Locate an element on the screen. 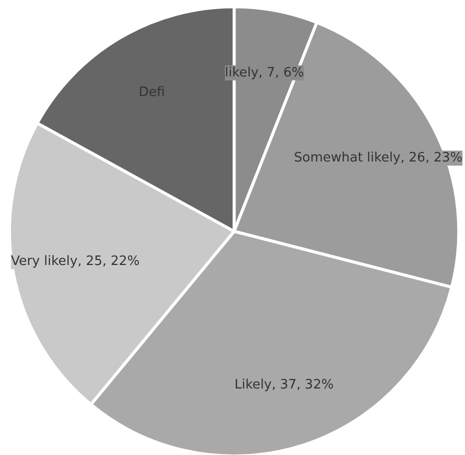 This screenshot has width=465, height=455. data-label: Somewhat likely, 26, 23% is located at coordinates (378, 158).